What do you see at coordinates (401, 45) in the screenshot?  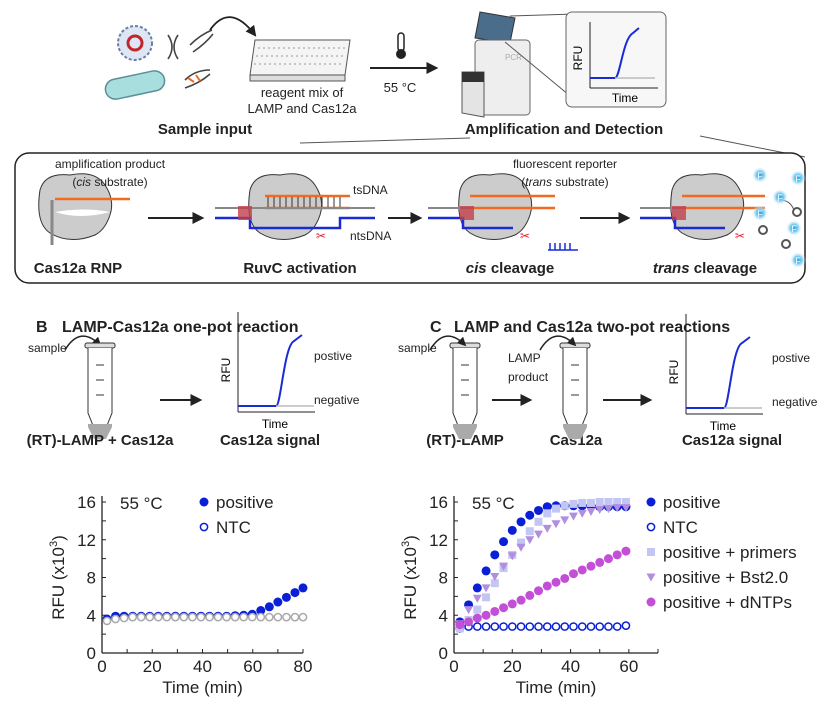 I see `thermometer-icon` at bounding box center [401, 45].